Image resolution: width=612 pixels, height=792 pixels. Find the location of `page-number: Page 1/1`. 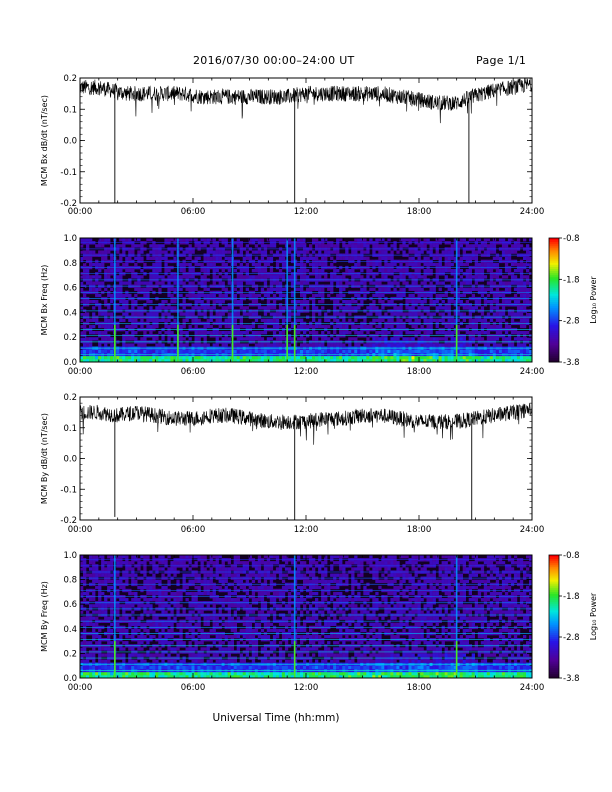

page-number: Page 1/1 is located at coordinates (501, 60).